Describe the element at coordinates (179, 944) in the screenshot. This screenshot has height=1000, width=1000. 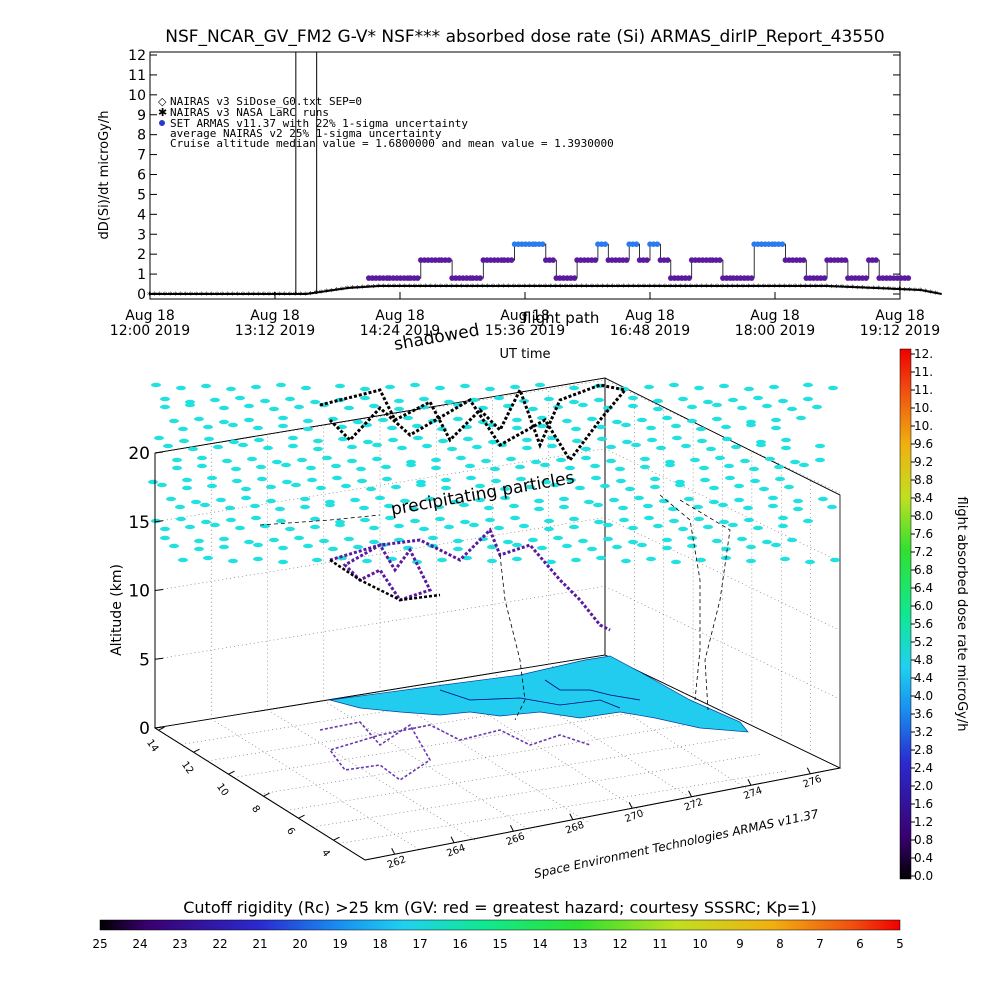
I see `rigidity-colorbar-tick-label: 23` at that location.